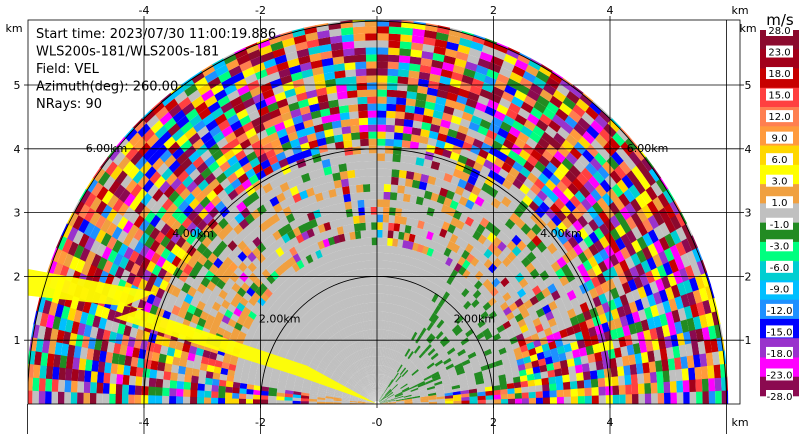 This screenshot has width=800, height=435. What do you see at coordinates (69, 104) in the screenshot?
I see `info-line: NRays: 90` at bounding box center [69, 104].